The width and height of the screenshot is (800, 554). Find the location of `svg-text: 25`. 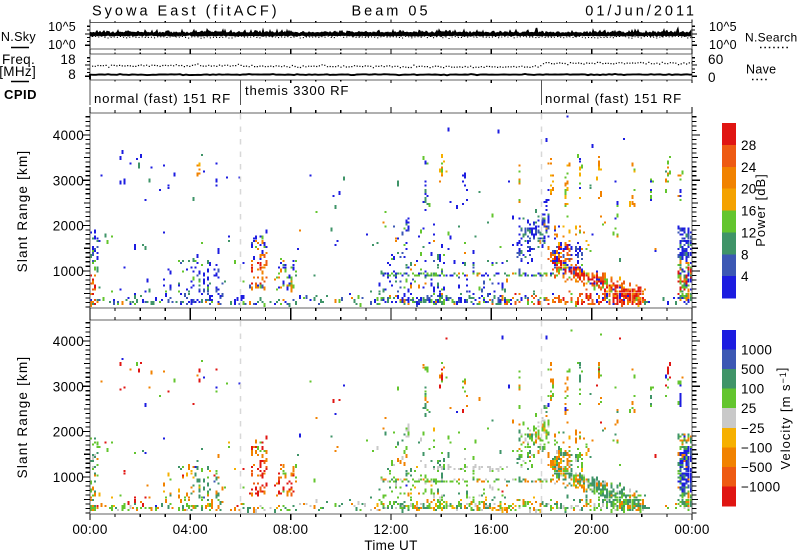

svg-text: 25 is located at coordinates (749, 408).